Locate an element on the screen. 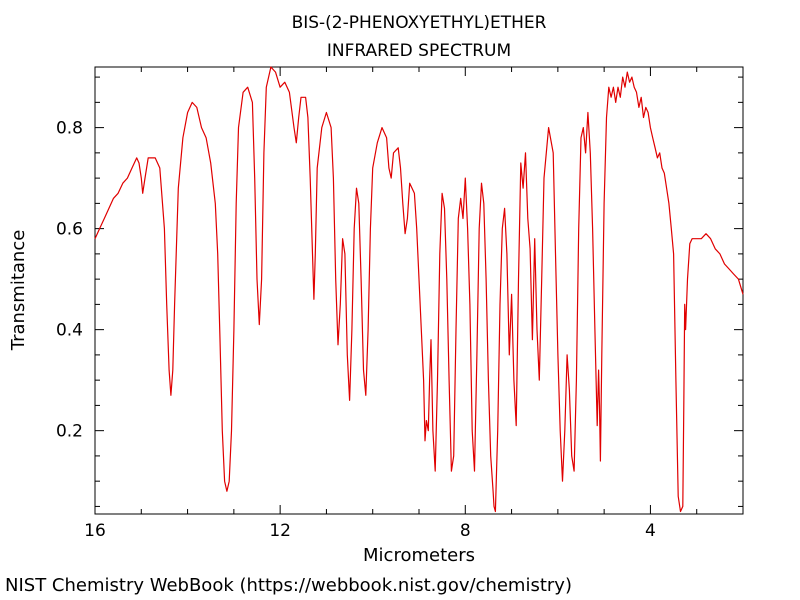 This screenshot has height=600, width=800. x-axis-label: Micrometers is located at coordinates (419, 555).